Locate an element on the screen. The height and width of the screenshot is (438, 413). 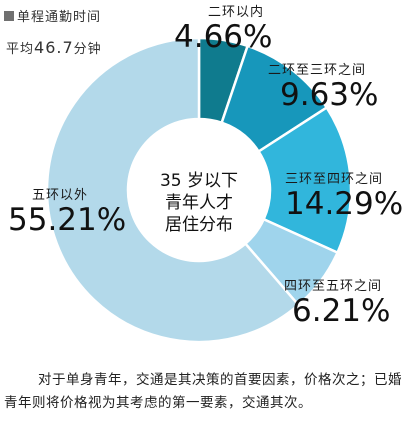
slice-label-2: 三环至四环之间 14.29% is located at coordinates (344, 196).